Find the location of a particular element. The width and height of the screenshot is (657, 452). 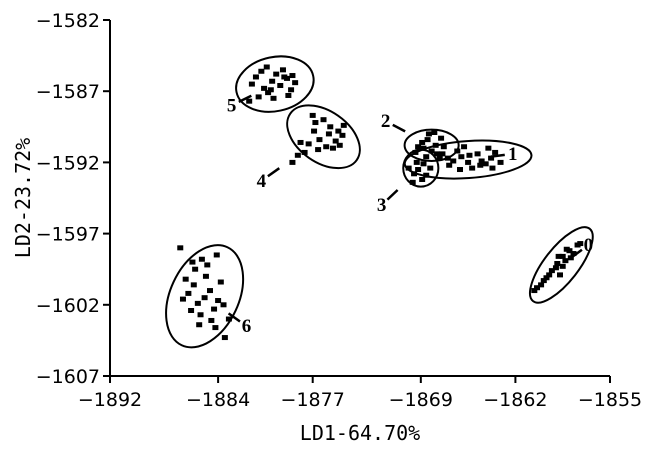

group-label-1: 1 is located at coordinates (513, 154).